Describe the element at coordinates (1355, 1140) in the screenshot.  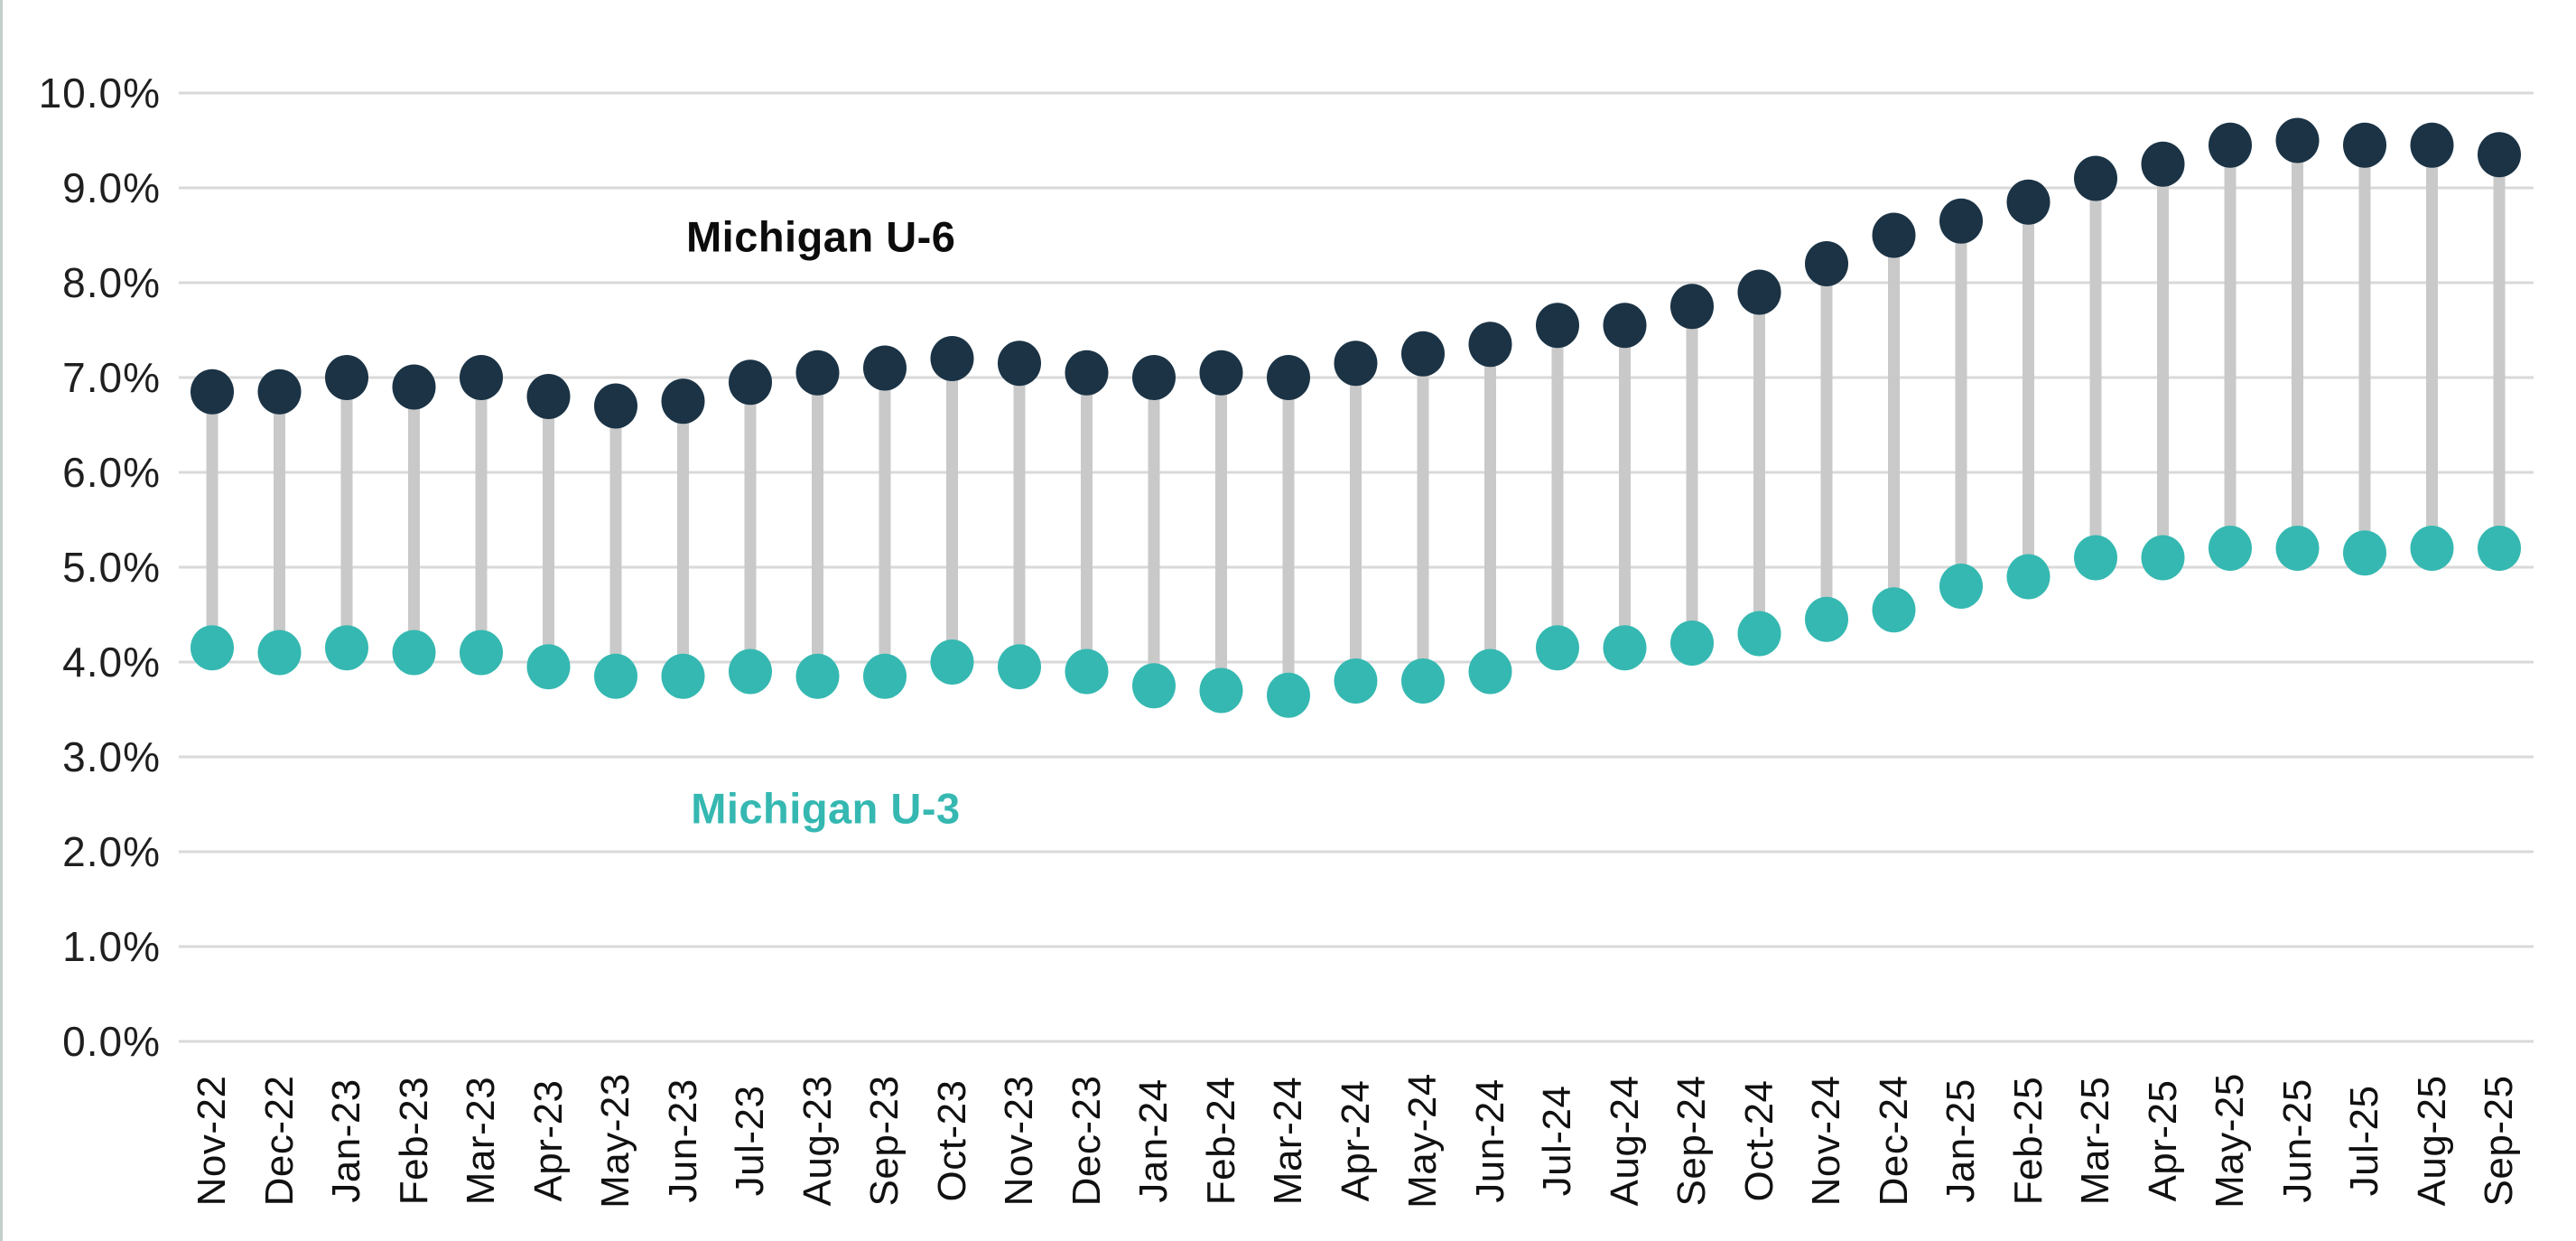
I see `x-tick-label-Apr-24: Apr-24` at that location.